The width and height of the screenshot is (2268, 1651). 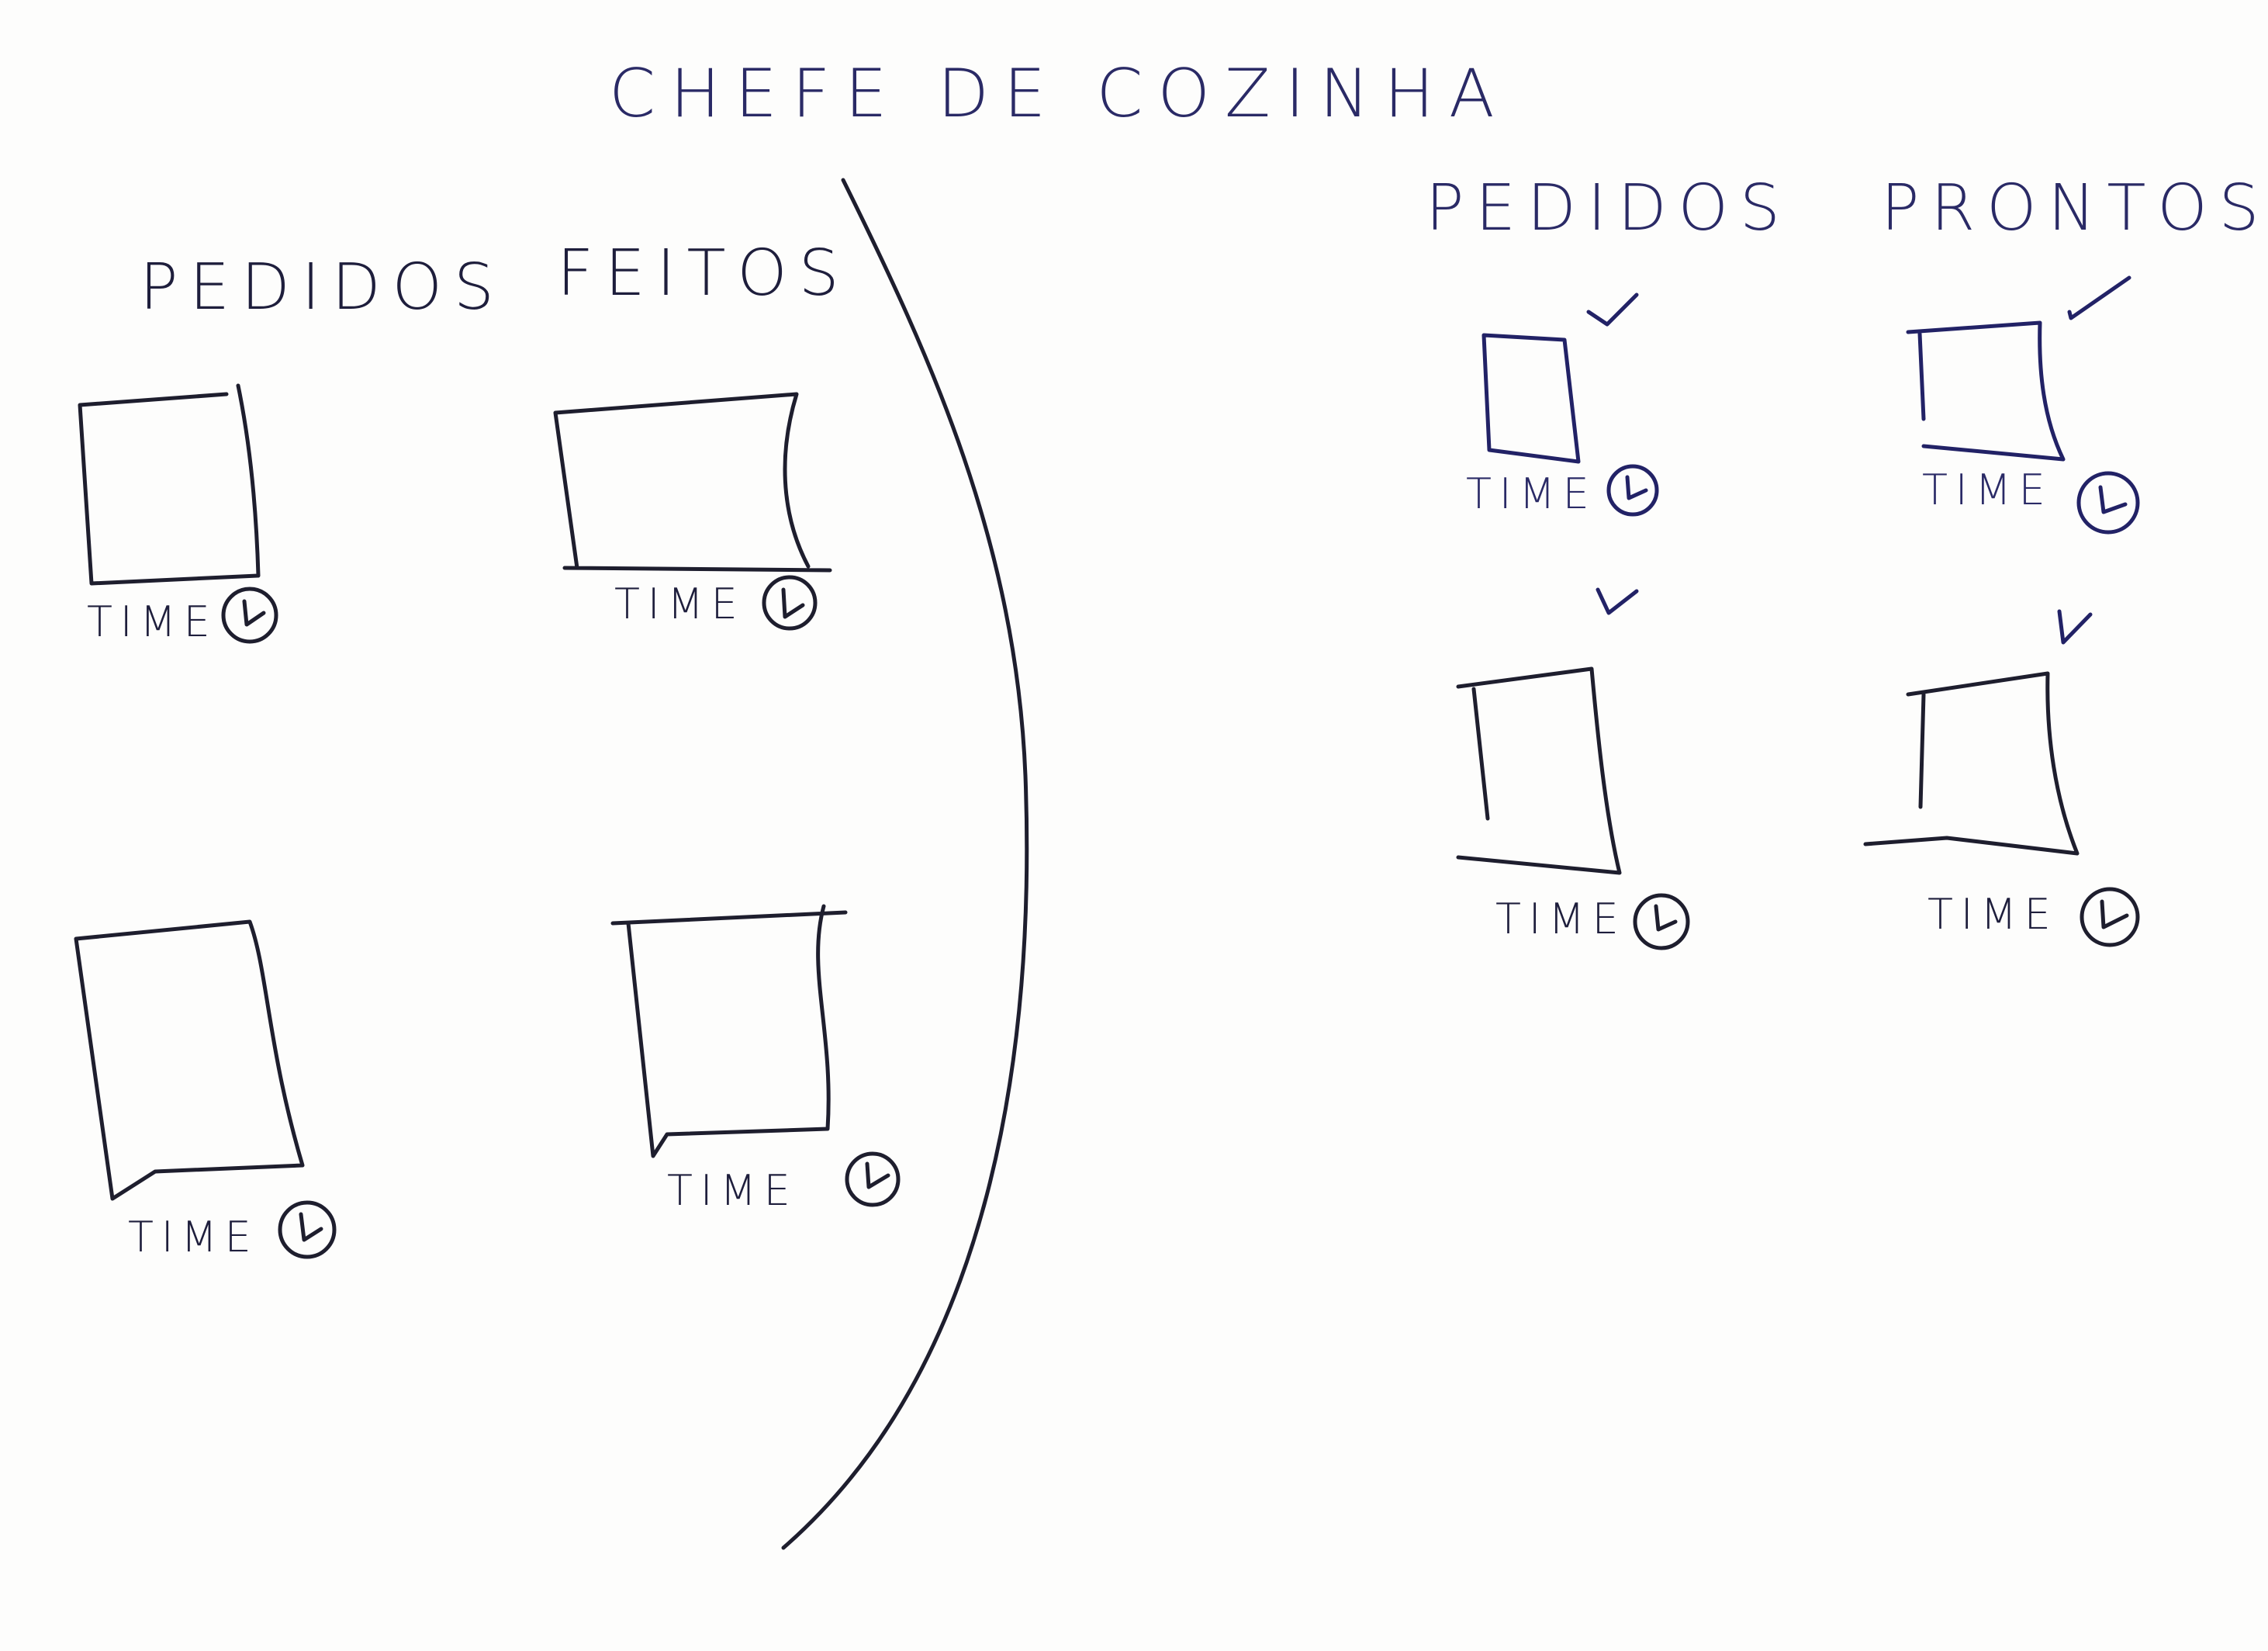 What do you see at coordinates (2074, 208) in the screenshot?
I see `column-header-prontos: PRONTOS` at bounding box center [2074, 208].